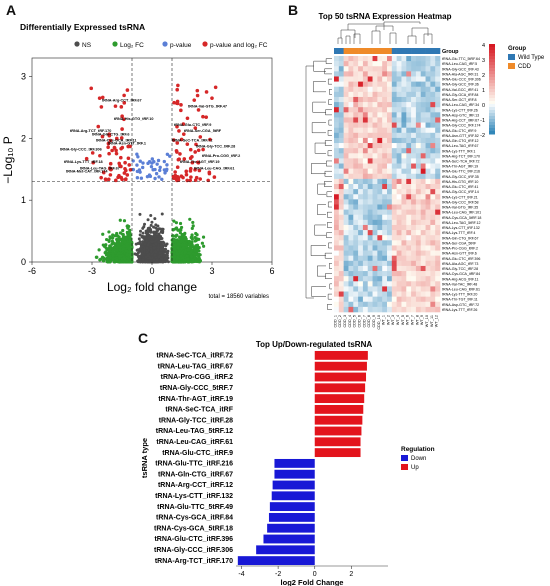 Image resolution: width=550 pixels, height=586 pixels. I want to click on panel-a-letter: A, so click(11, 10).